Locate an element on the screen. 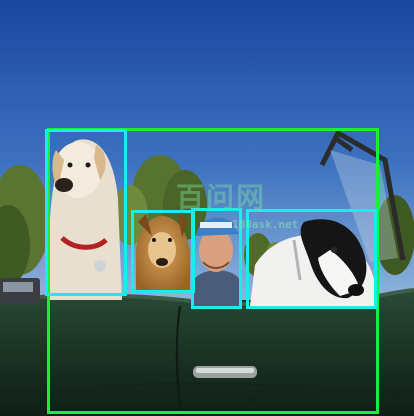 Image resolution: width=414 pixels, height=416 pixels. watermark-title: 百问网 is located at coordinates (221, 197).